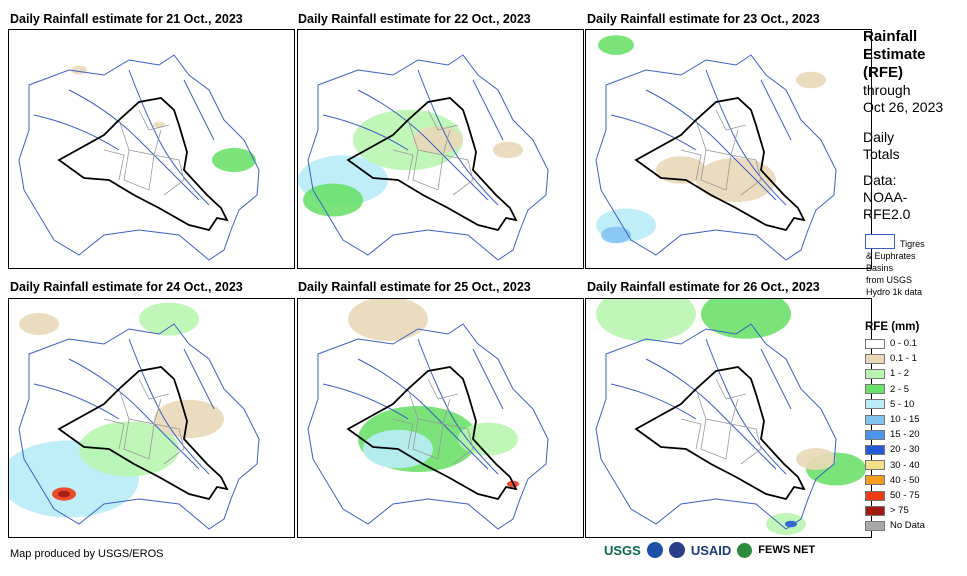 The image size is (967, 576). Describe the element at coordinates (745, 550) in the screenshot. I see `fews-globe-icon` at that location.